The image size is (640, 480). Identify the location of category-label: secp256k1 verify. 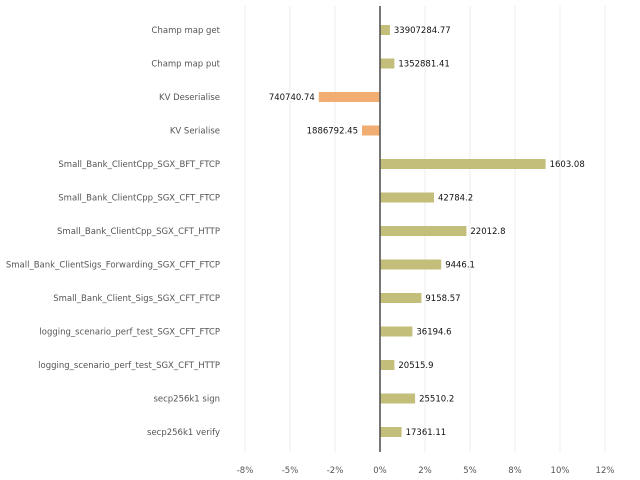
(183, 433).